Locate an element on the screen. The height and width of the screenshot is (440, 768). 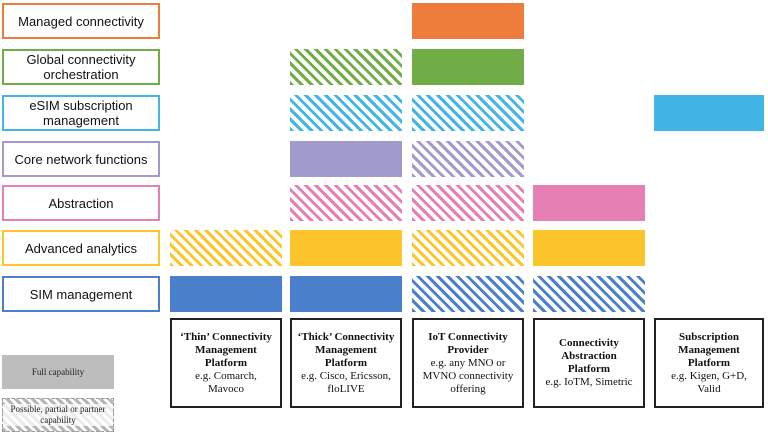
legend-partial-capability: Possible, partial or partner capability is located at coordinates (58, 415).